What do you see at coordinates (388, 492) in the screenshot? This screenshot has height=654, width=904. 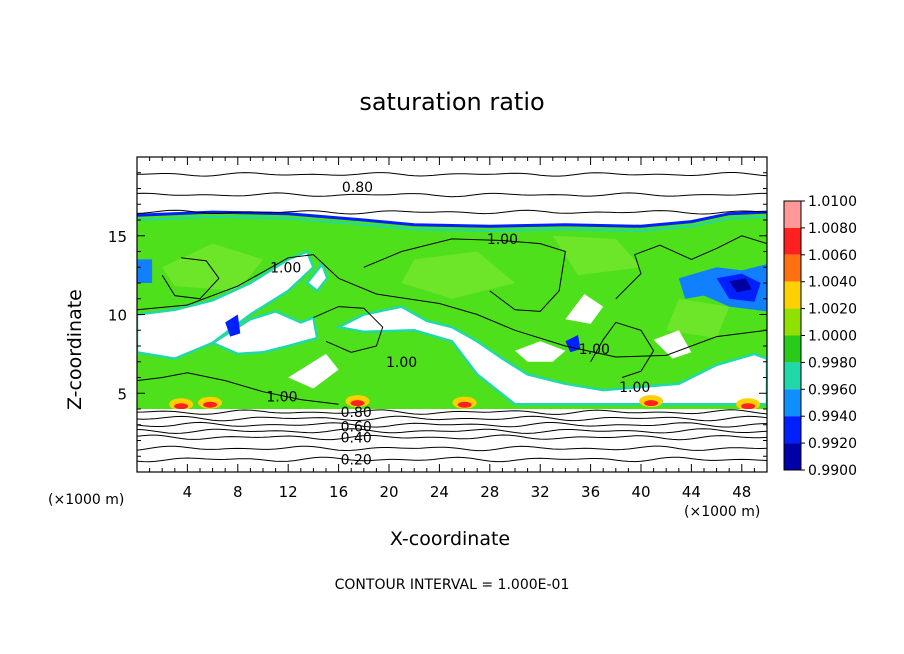 I see `x-tick-label-4: 20` at bounding box center [388, 492].